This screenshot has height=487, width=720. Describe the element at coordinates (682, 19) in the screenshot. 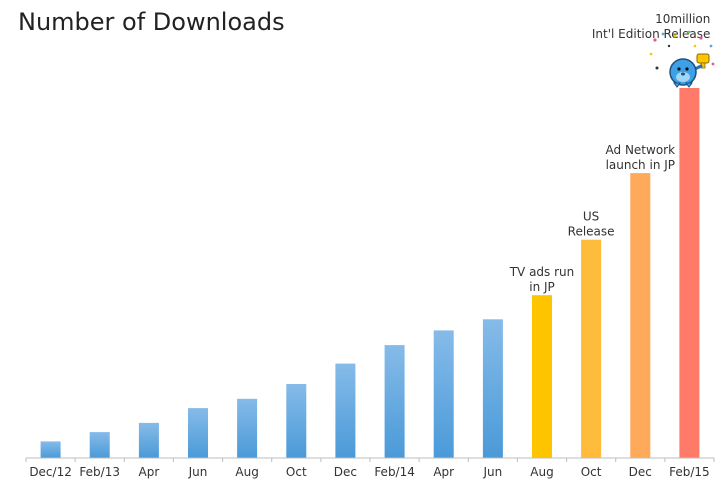

I see `annotation-label: 10million` at that location.